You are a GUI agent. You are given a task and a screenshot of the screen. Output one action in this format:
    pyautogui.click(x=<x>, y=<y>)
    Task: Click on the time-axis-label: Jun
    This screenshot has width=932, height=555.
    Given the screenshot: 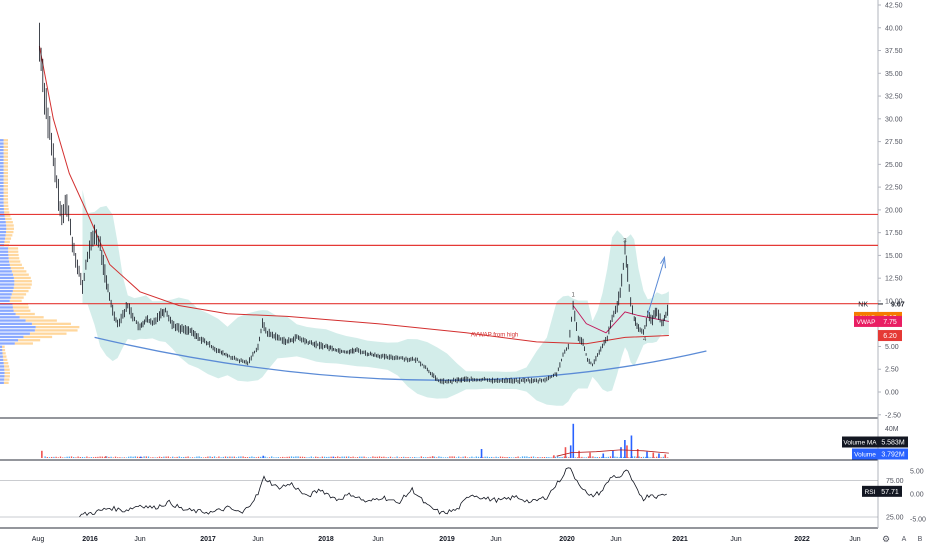 What is the action you would take?
    pyautogui.click(x=257, y=539)
    